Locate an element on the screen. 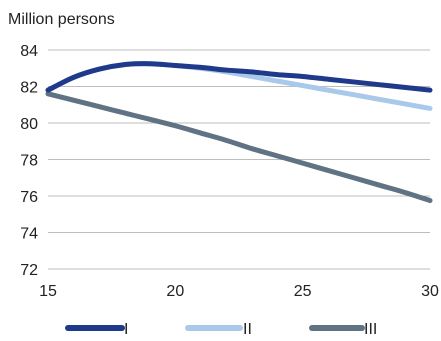  legend-label: III is located at coordinates (370, 329).